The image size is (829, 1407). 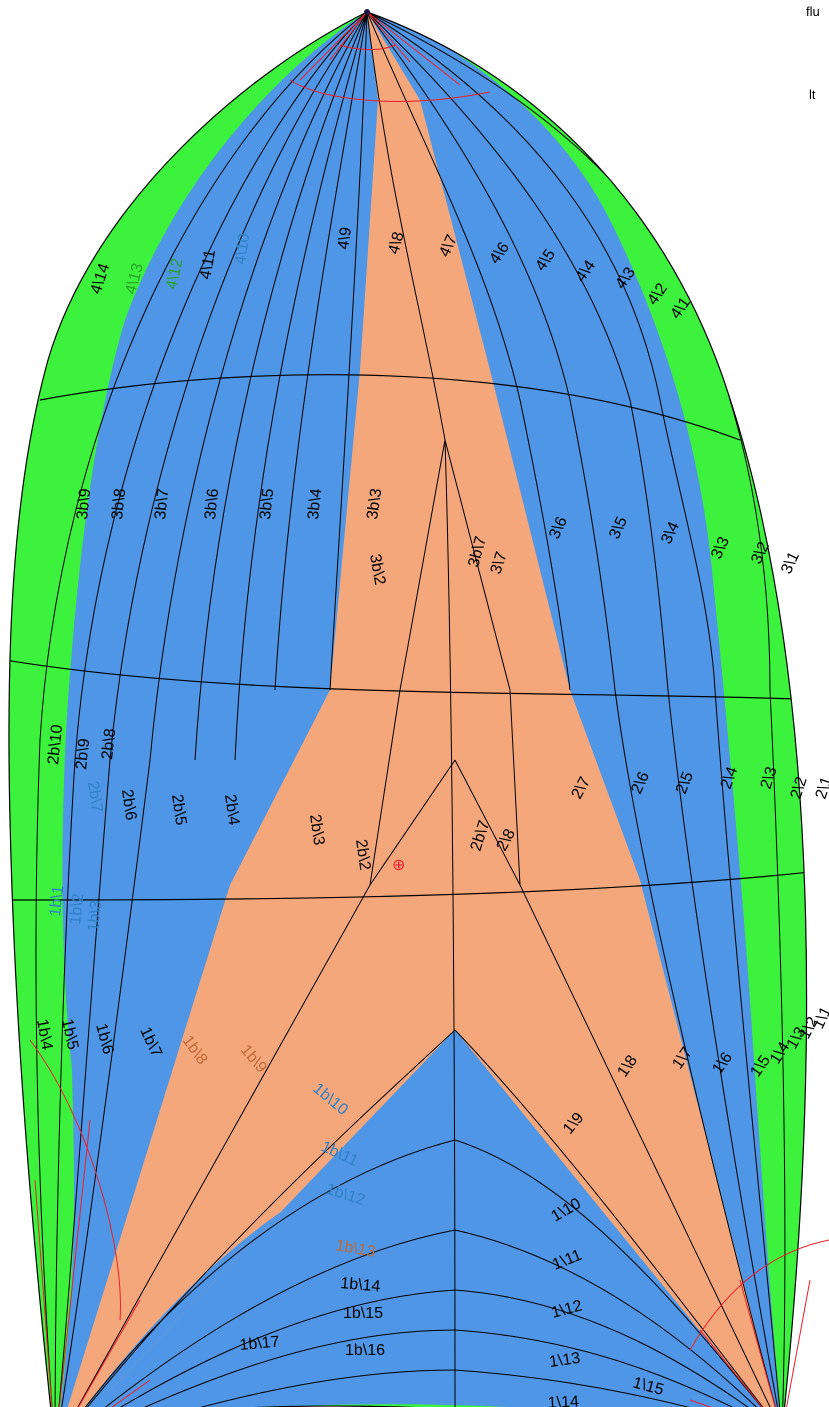 What do you see at coordinates (730, 778) in the screenshot?
I see `panel-label: 2\4` at bounding box center [730, 778].